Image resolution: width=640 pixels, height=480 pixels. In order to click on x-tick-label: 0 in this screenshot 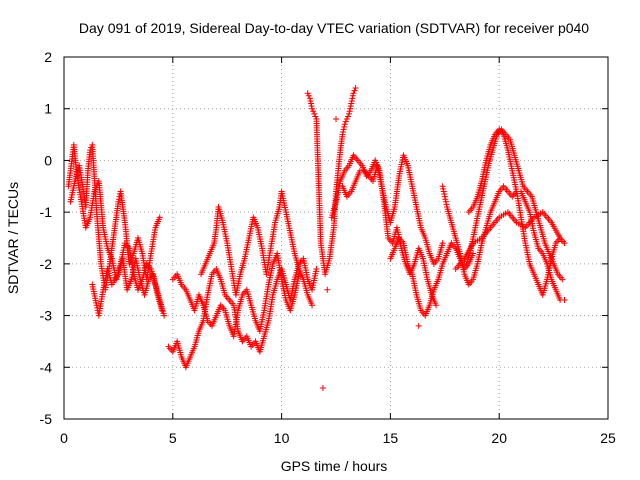, I will do `click(64, 438)`.